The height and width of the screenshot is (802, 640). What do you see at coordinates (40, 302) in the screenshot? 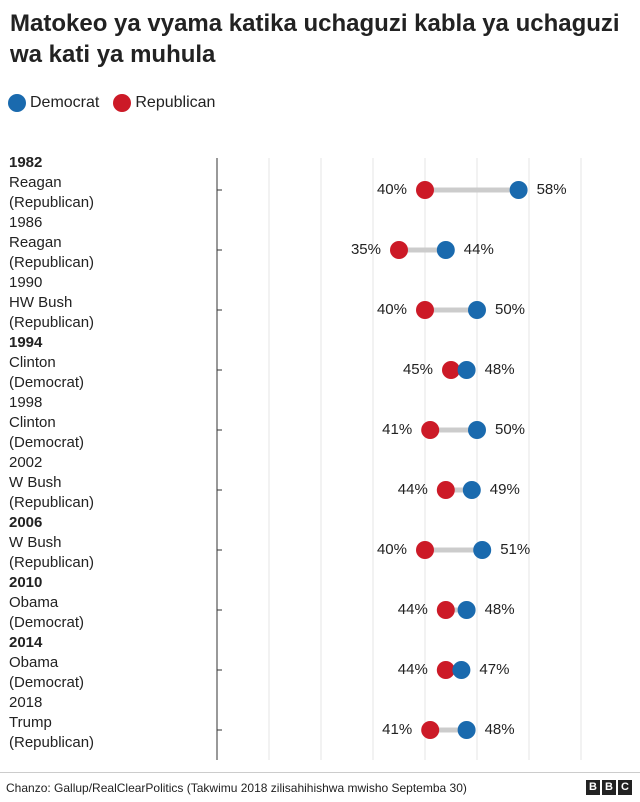
I see `row-president: HW Bush` at bounding box center [40, 302].